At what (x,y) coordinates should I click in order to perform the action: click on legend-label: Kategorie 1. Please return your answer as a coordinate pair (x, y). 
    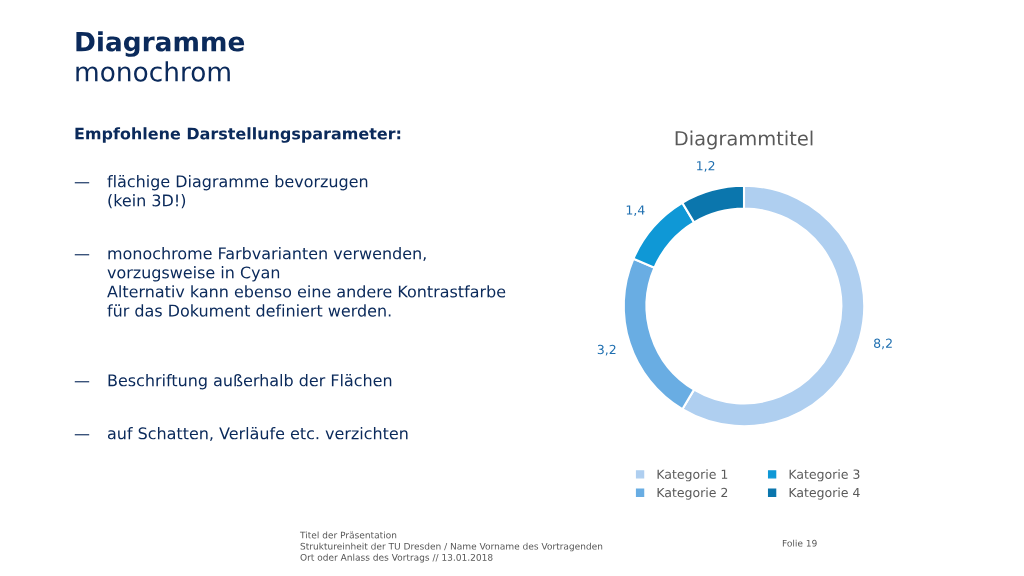
    Looking at the image, I should click on (692, 475).